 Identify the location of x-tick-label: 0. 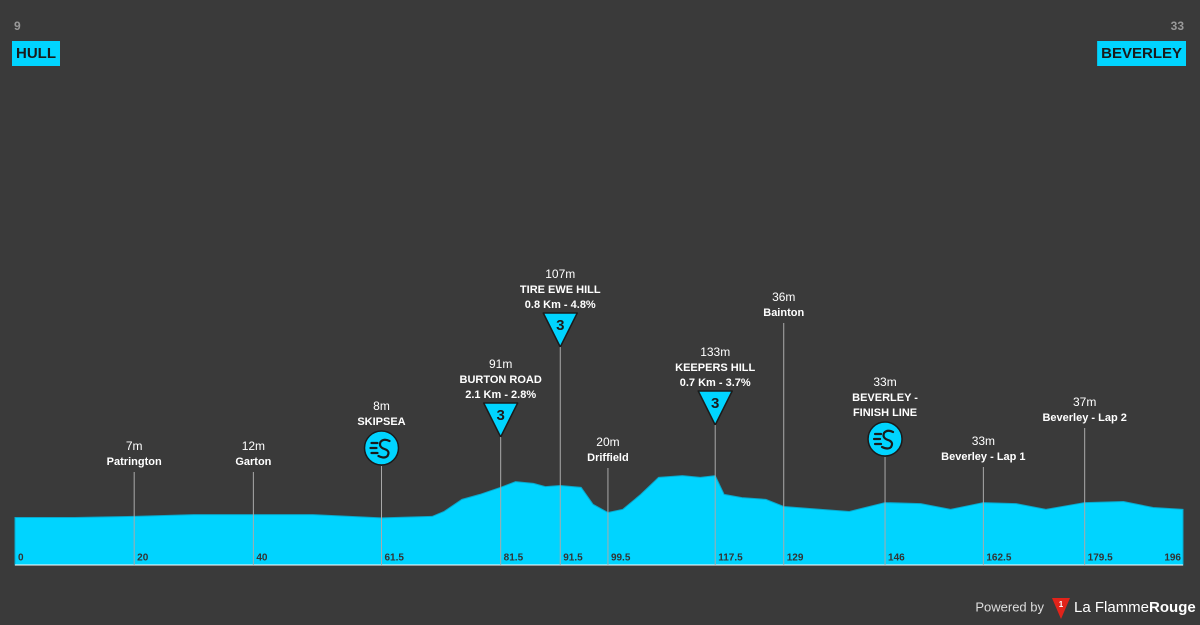
(21, 558).